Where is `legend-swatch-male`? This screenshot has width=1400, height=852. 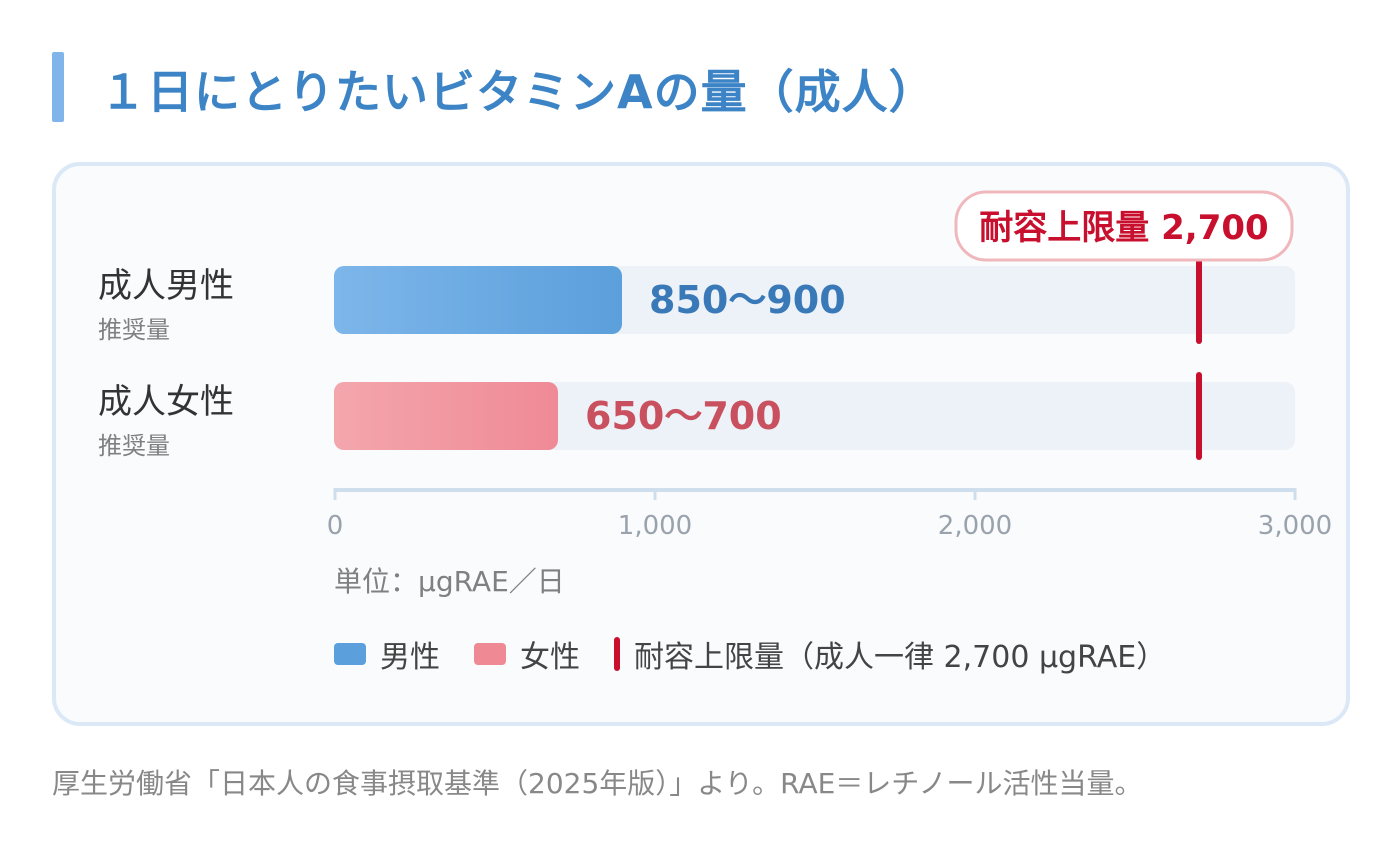 legend-swatch-male is located at coordinates (350, 654).